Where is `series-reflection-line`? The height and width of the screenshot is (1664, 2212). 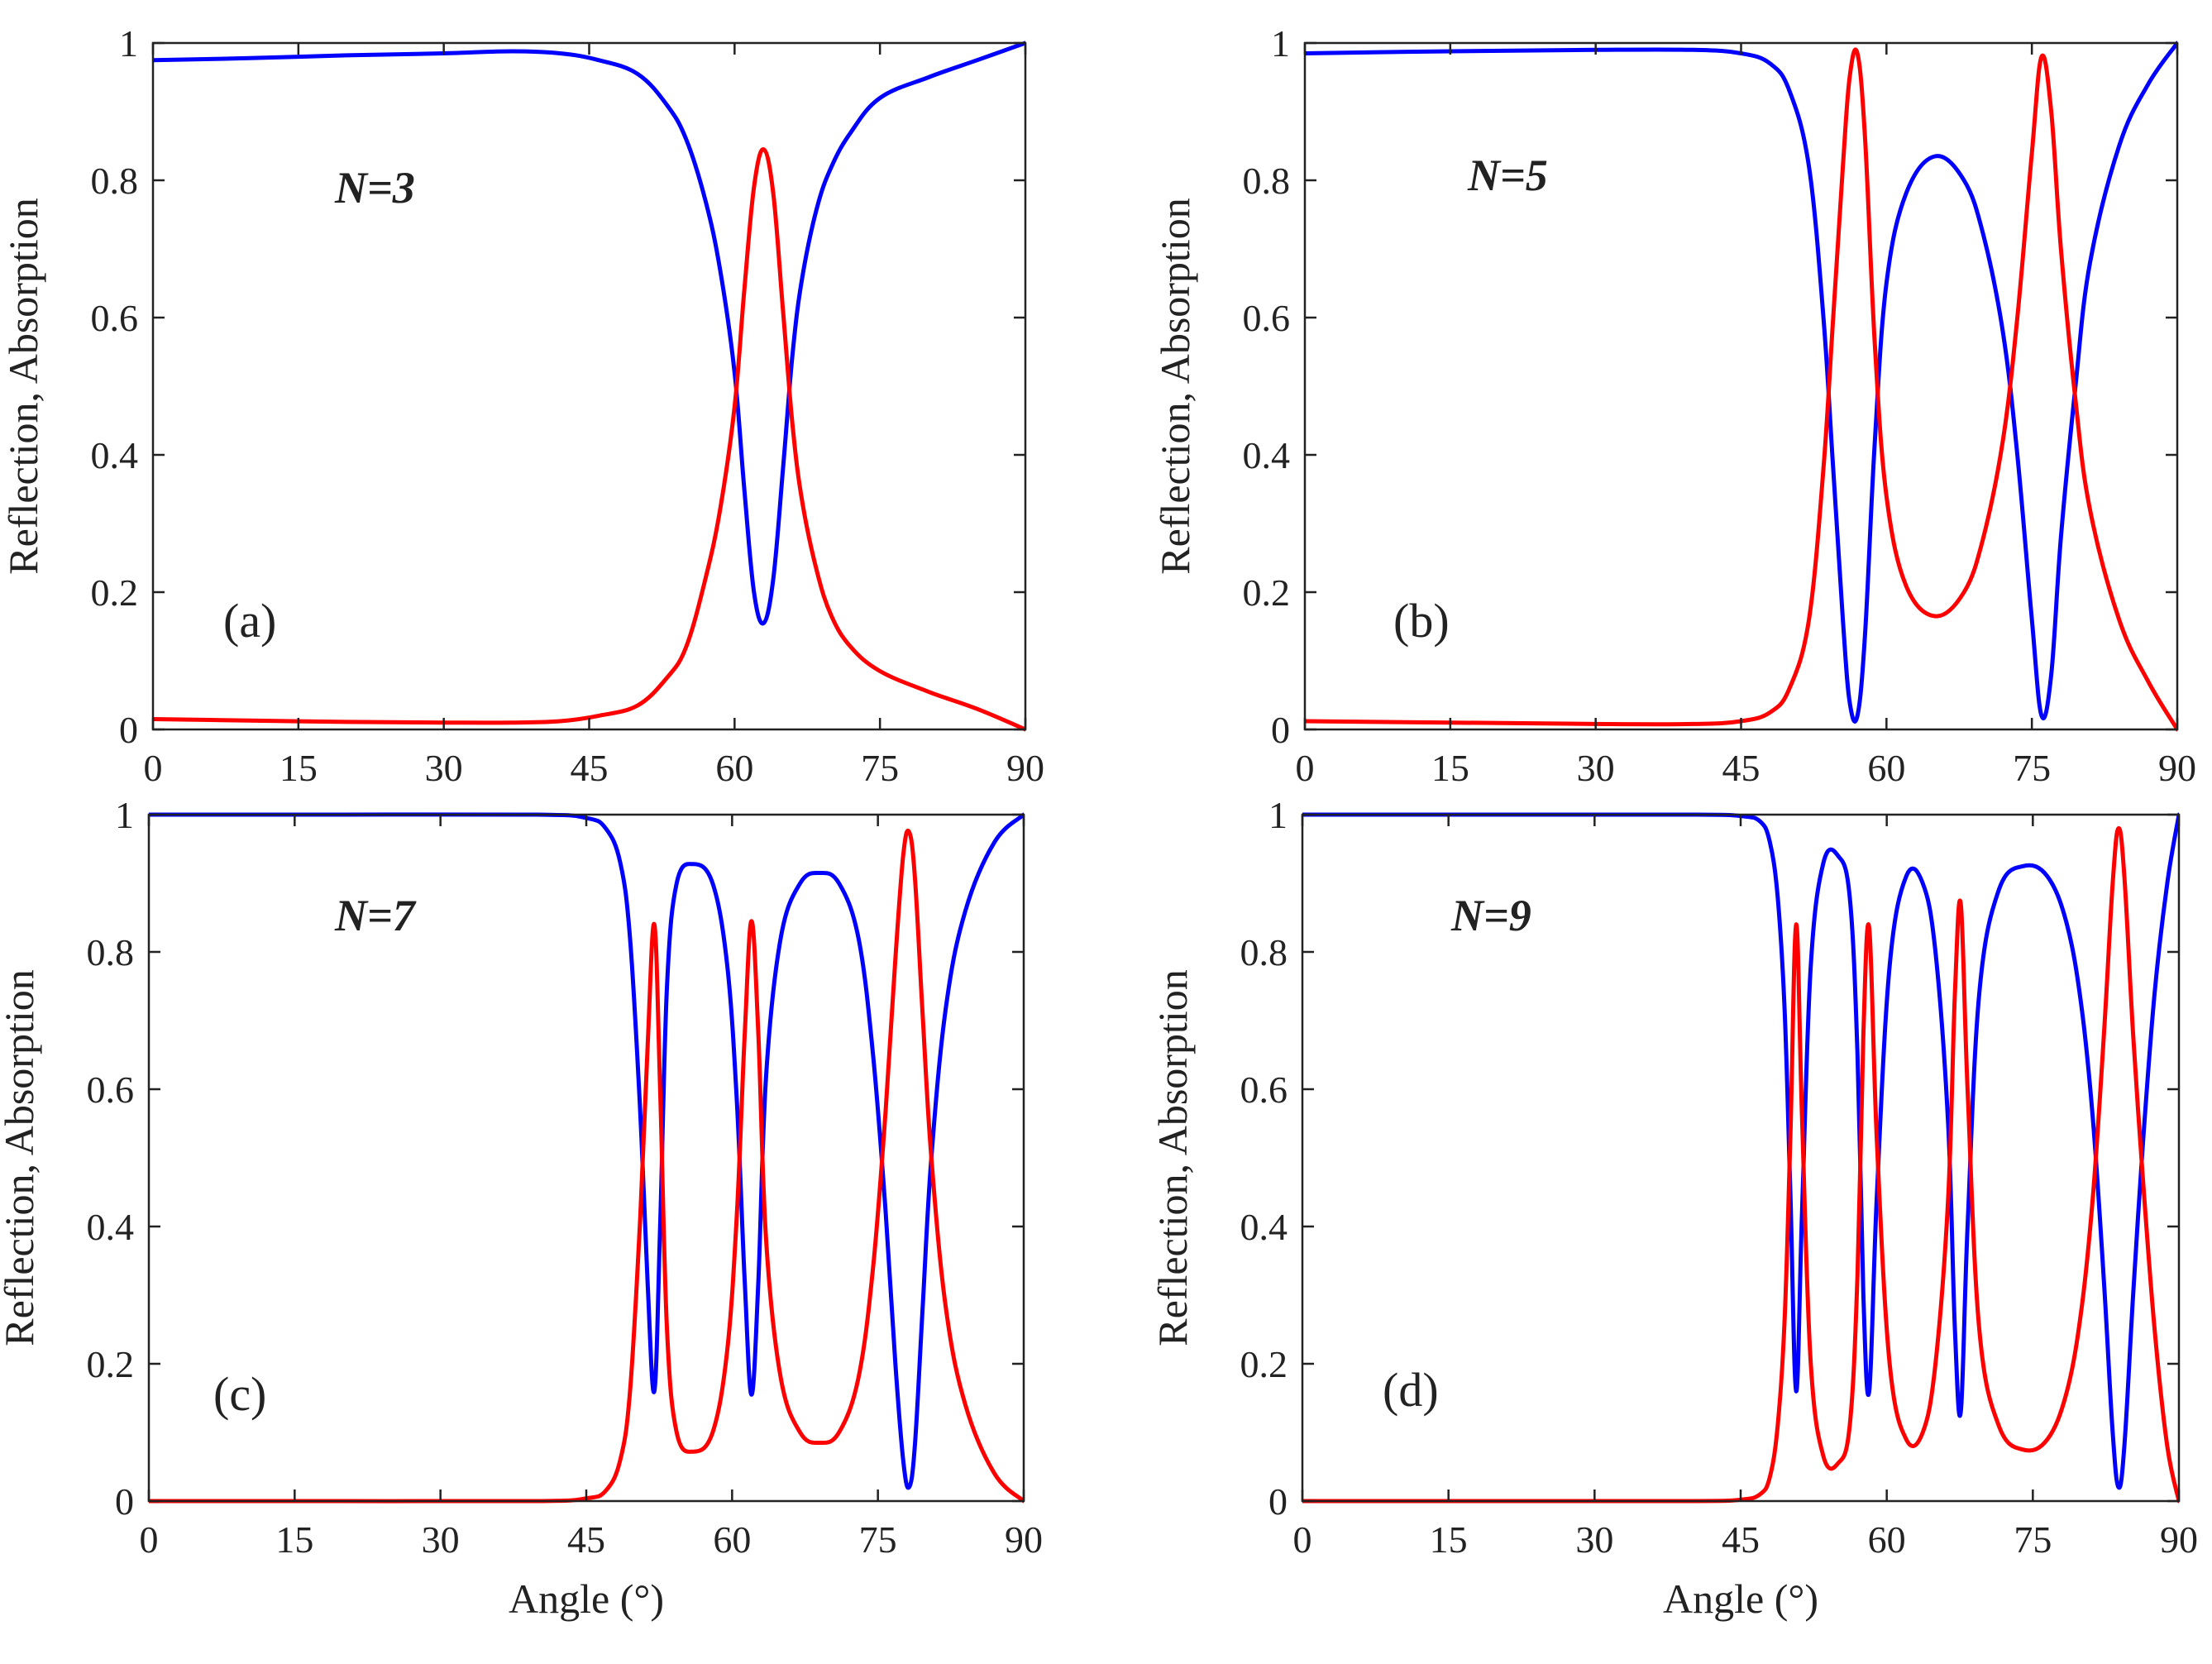 series-reflection-line is located at coordinates (589, 333).